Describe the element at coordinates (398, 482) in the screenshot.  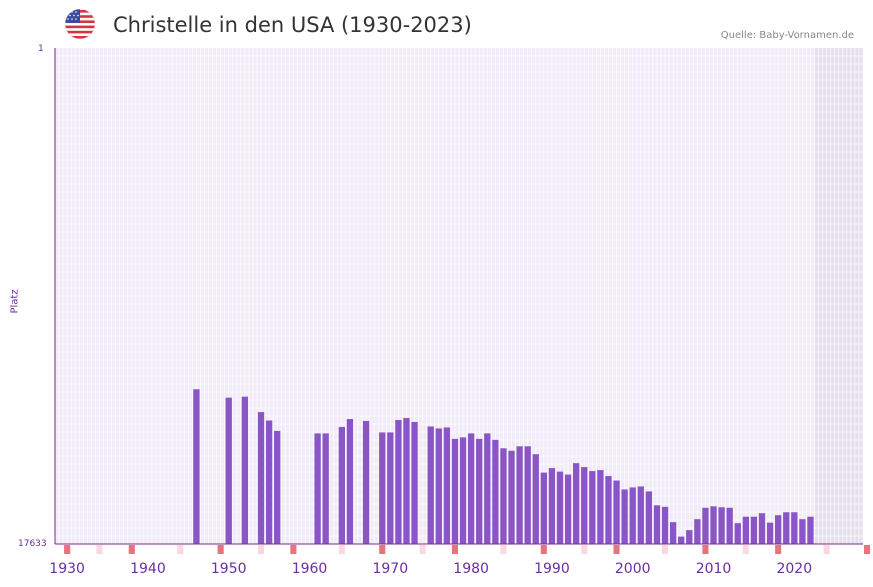
I see `bar-1971` at that location.